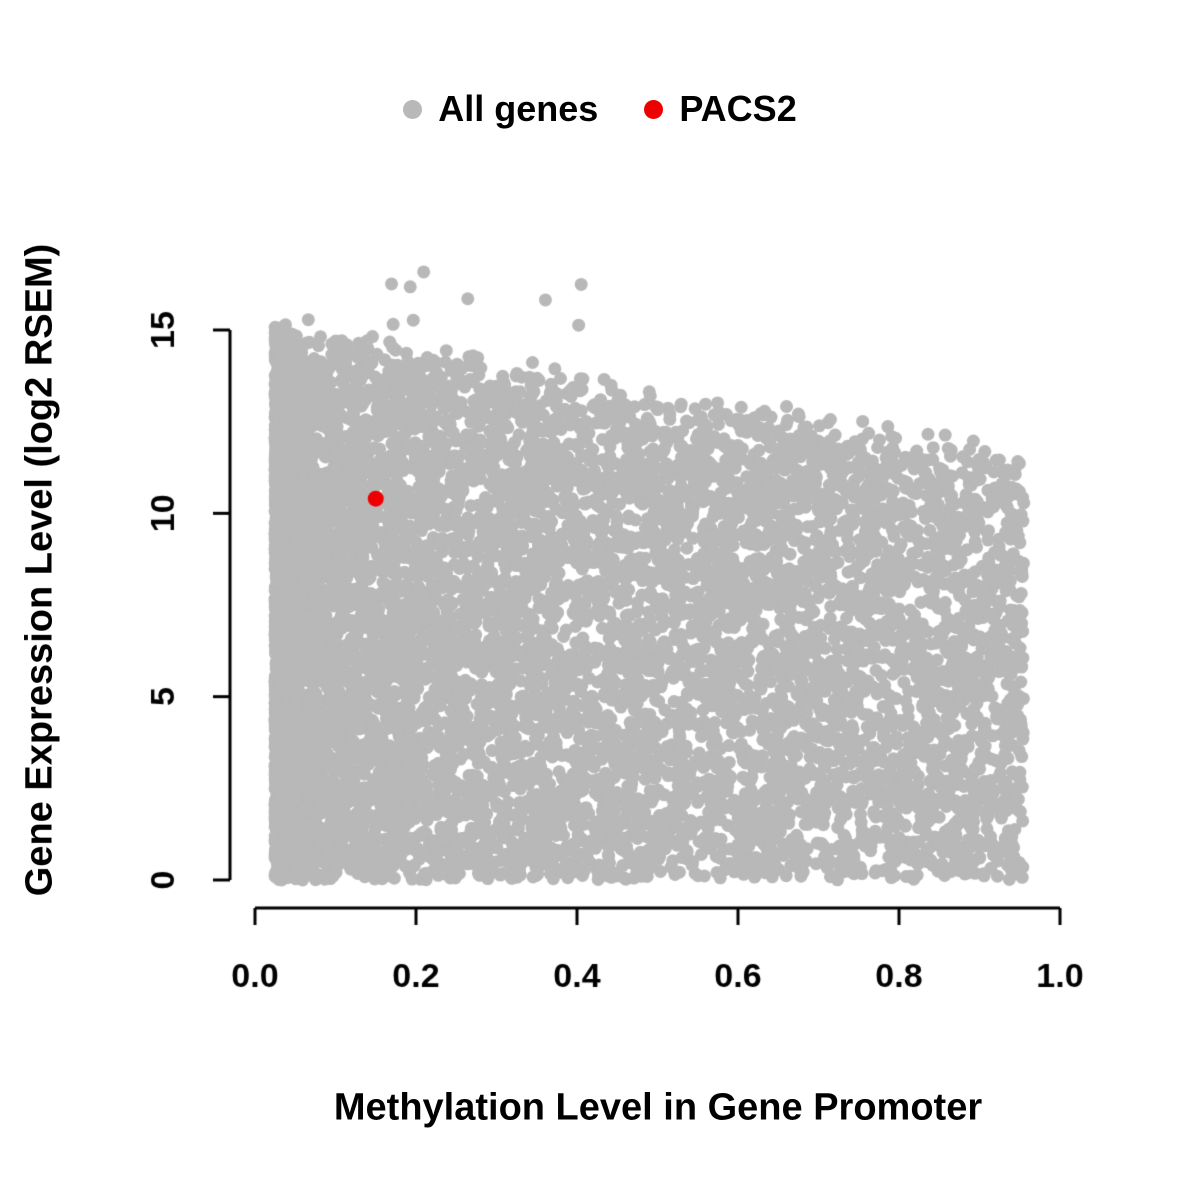 The height and width of the screenshot is (1200, 1200). Describe the element at coordinates (39, 570) in the screenshot. I see `y-axis-title: Gene Expression Level (log2 RSEM)` at that location.